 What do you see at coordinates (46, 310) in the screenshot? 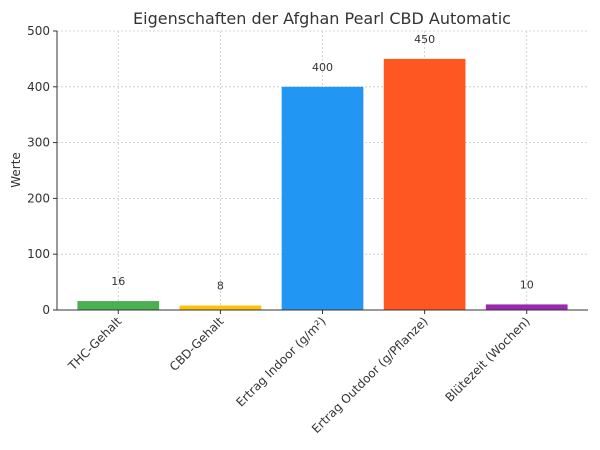
I see `y-tick-label: 0` at bounding box center [46, 310].